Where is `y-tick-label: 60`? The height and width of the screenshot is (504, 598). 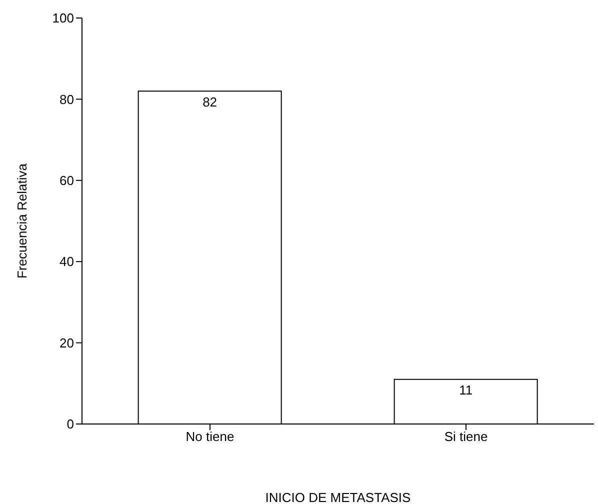 y-tick-label: 60 is located at coordinates (67, 180).